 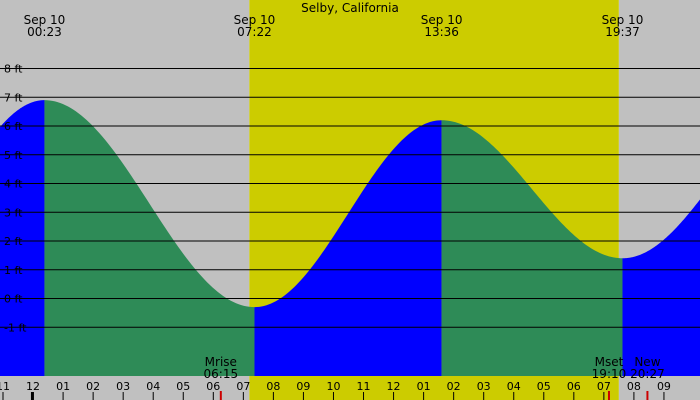 What do you see at coordinates (333, 386) in the screenshot?
I see `x-tick-label: 10` at bounding box center [333, 386].